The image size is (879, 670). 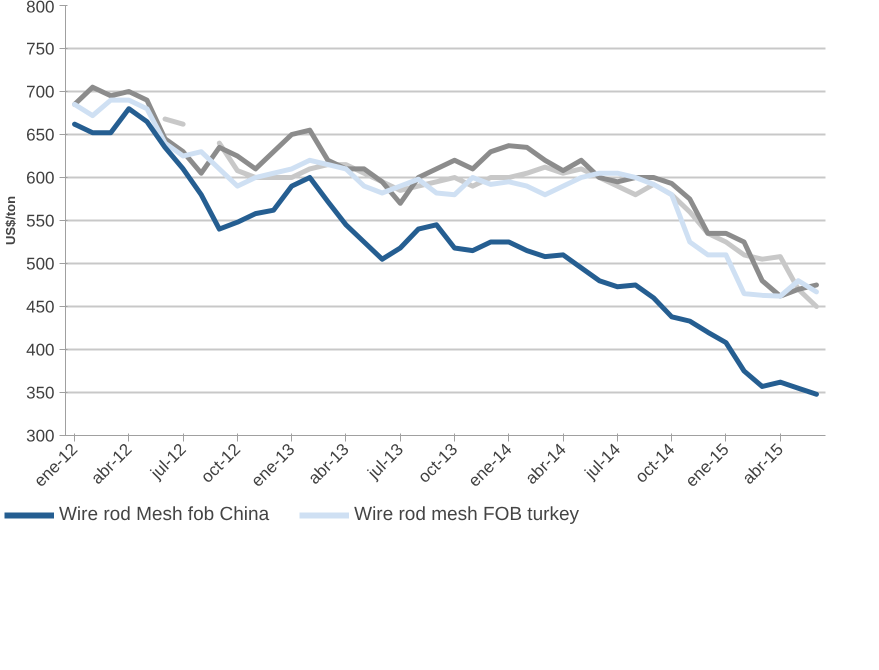 What do you see at coordinates (10, 221) in the screenshot?
I see `y-axis-title: US$/ton` at bounding box center [10, 221].